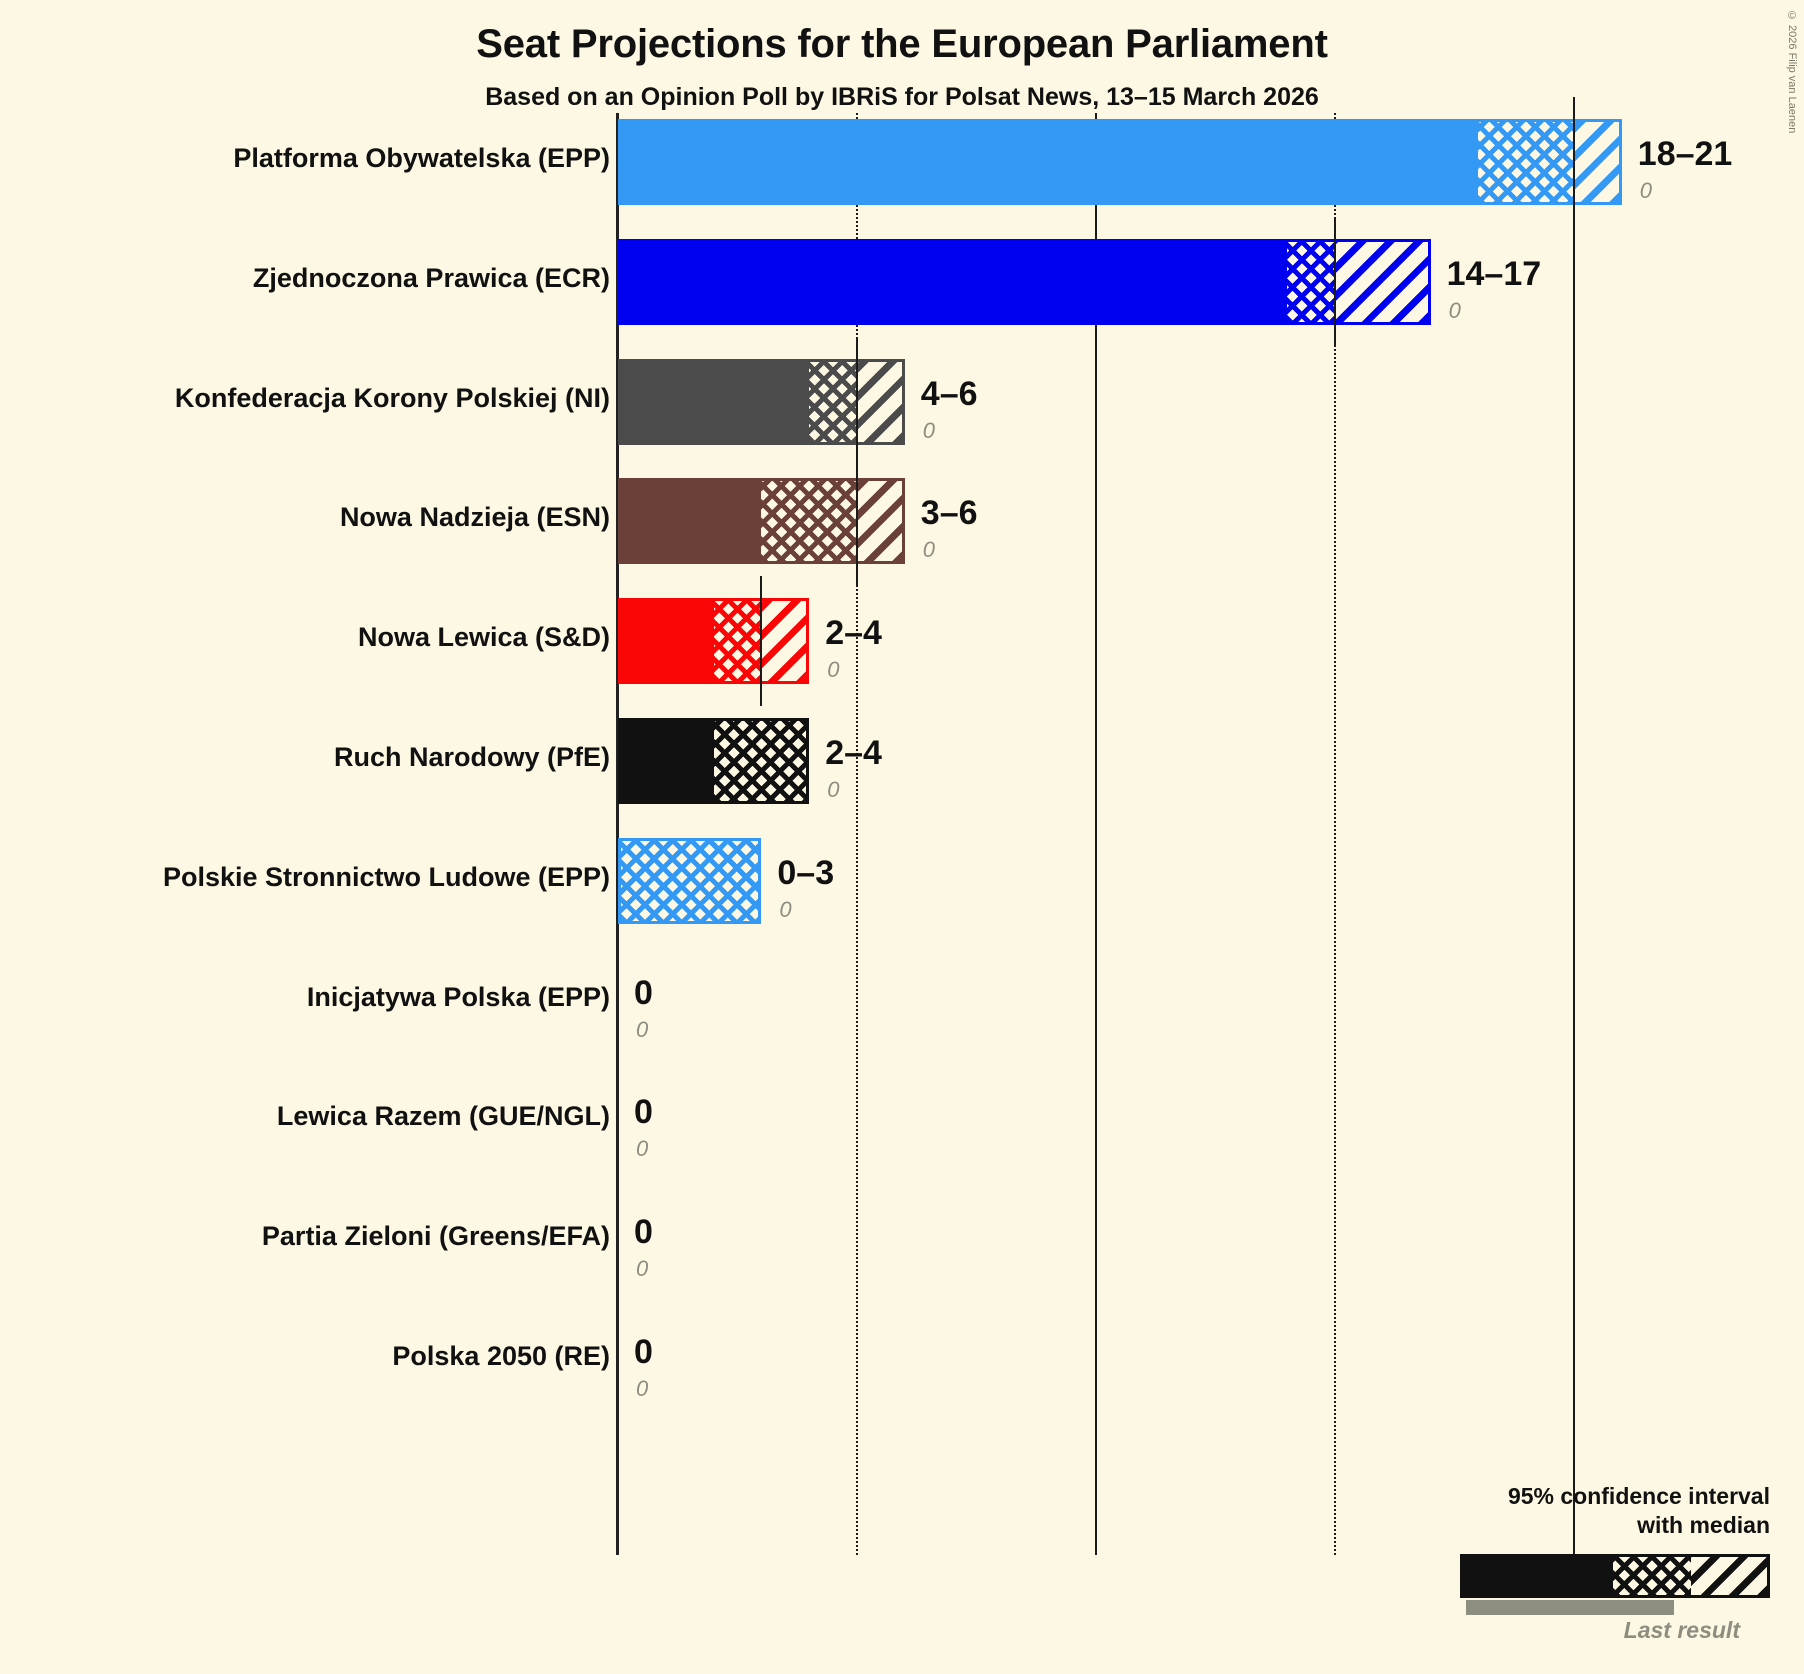  I want to click on category-label: Polska 2050 (RE), so click(501, 1356).